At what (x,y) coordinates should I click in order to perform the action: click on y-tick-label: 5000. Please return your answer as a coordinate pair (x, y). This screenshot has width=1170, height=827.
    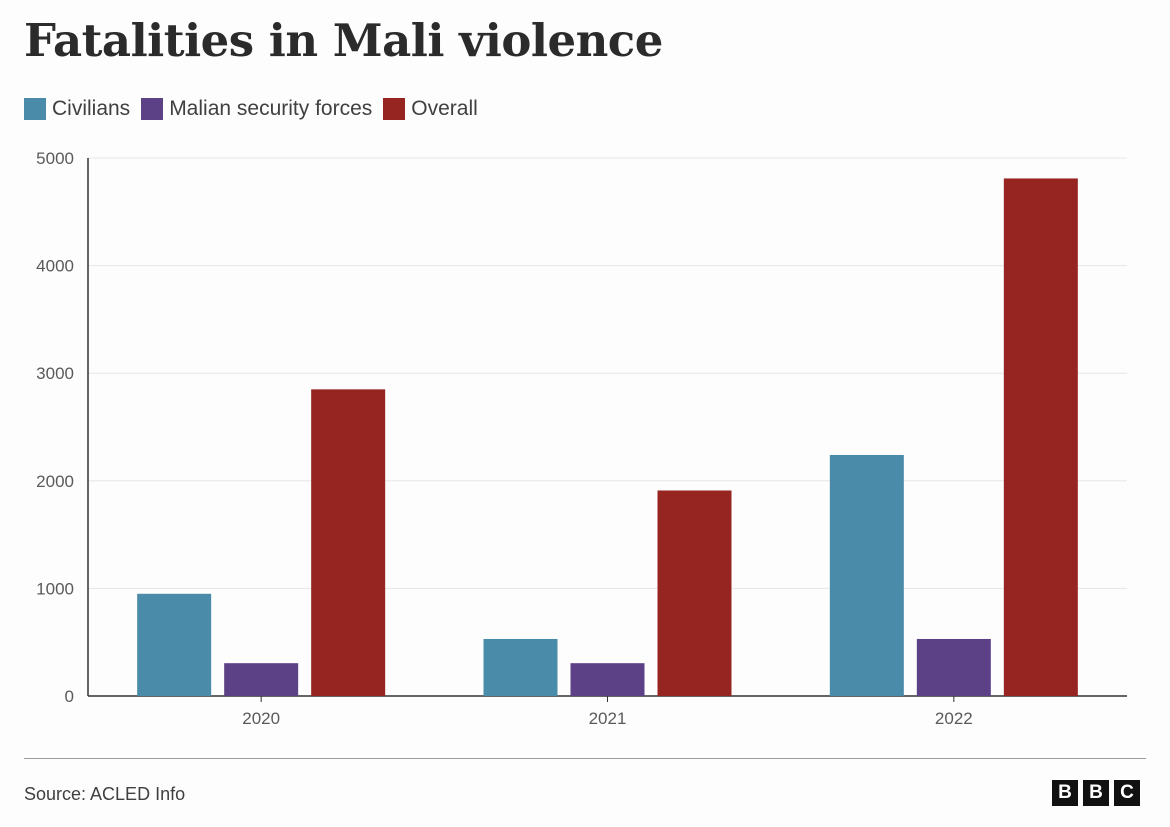
    Looking at the image, I should click on (55, 158).